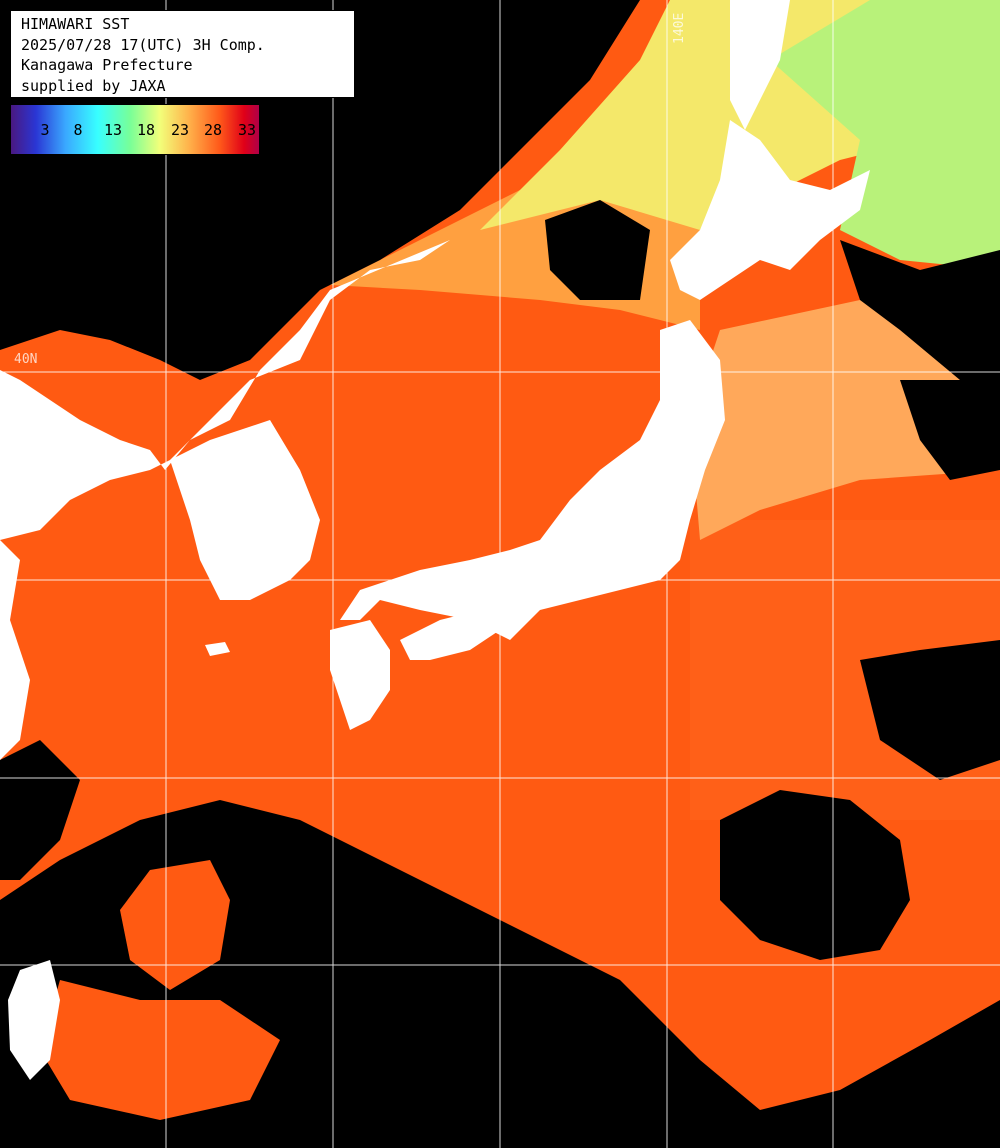  What do you see at coordinates (34, 1020) in the screenshot?
I see `land-taiwan` at bounding box center [34, 1020].